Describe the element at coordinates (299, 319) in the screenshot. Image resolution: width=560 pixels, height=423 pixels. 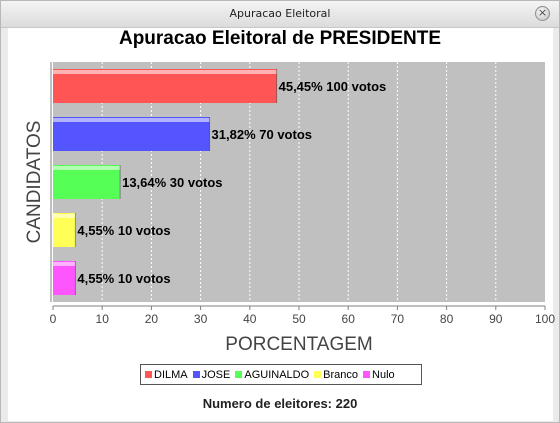
I see `x-tick-label: 50` at that location.